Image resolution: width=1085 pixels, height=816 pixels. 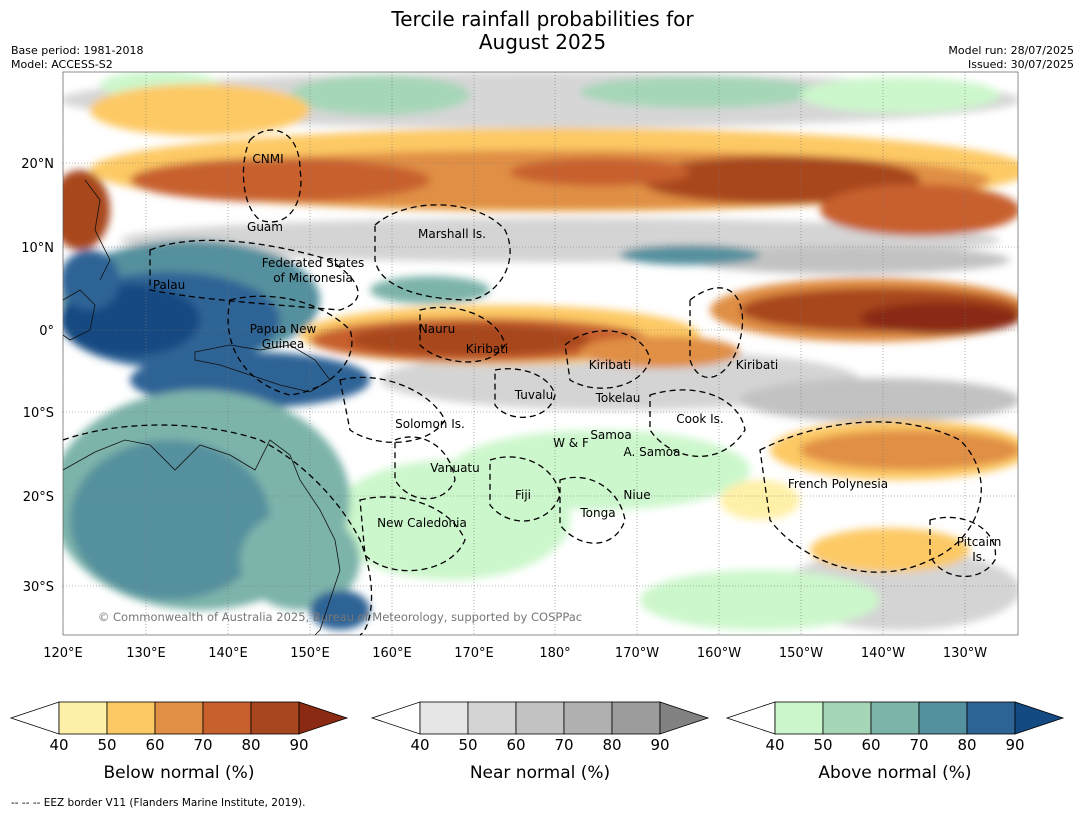 I want to click on label-tokelau: Tokelau, so click(x=618, y=398).